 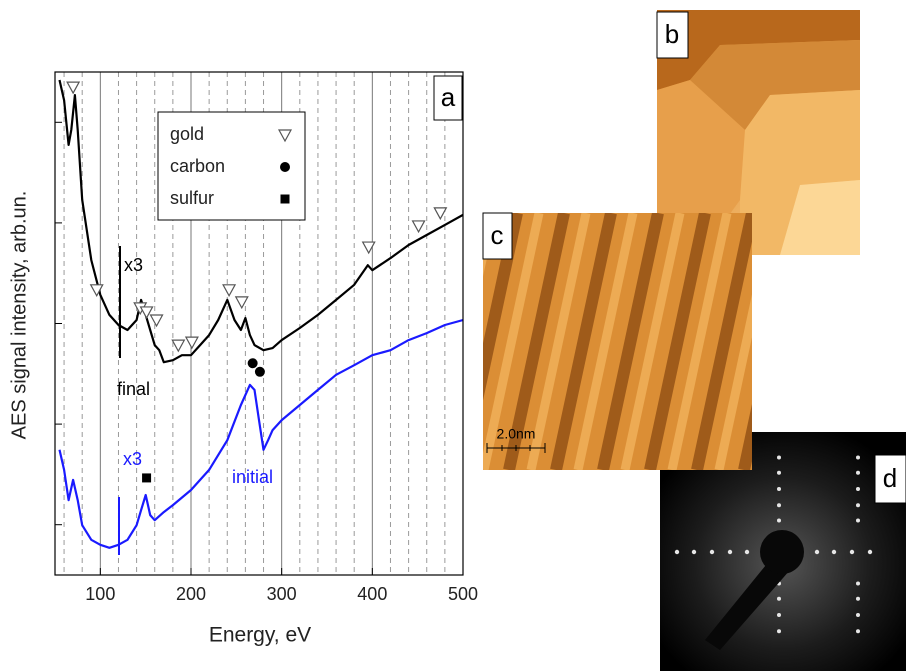 What do you see at coordinates (516, 434) in the screenshot?
I see `scale-bar-label: 2.0nm` at bounding box center [516, 434].